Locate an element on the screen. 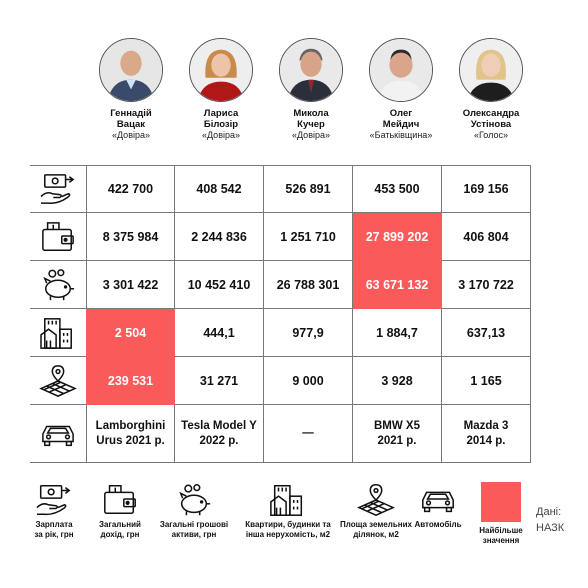 The width and height of the screenshot is (588, 588). legend-item: Автомобіль is located at coordinates (438, 506).